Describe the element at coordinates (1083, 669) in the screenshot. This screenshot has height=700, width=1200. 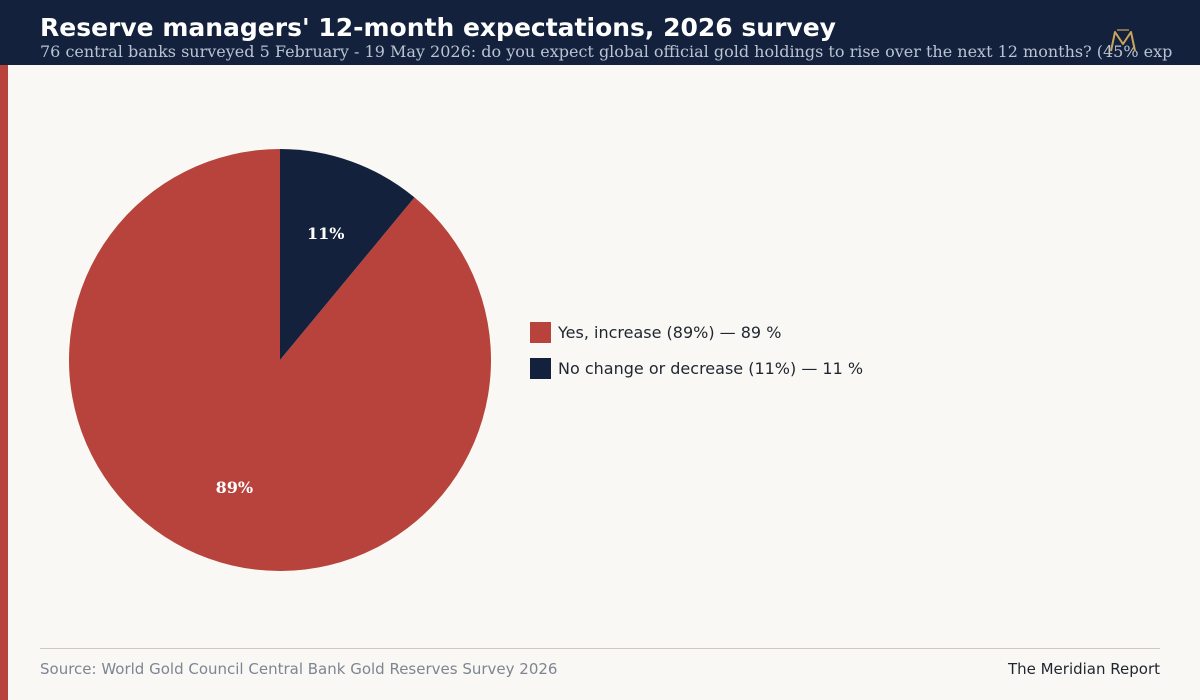
I see `publication-name: The Meridian Report` at that location.